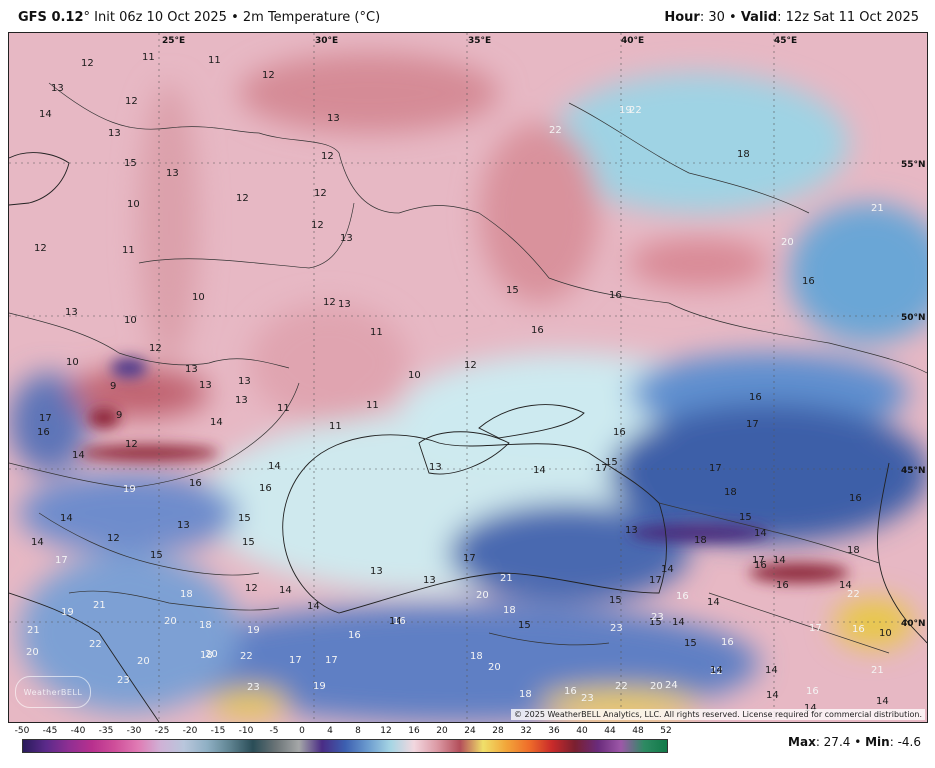 The width and height of the screenshot is (935, 768). I want to click on colorbar-tick-label: -10, so click(246, 731).